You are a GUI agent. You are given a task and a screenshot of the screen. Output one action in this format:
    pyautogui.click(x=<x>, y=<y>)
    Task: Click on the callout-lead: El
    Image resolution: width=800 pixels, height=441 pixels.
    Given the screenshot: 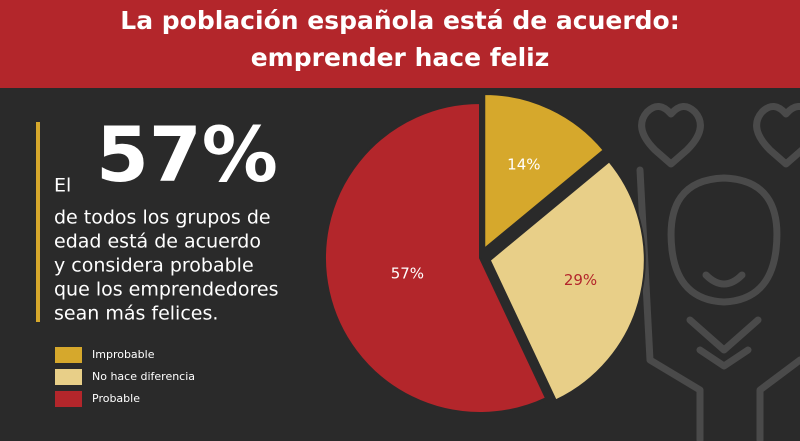 What is the action you would take?
    pyautogui.click(x=62, y=186)
    